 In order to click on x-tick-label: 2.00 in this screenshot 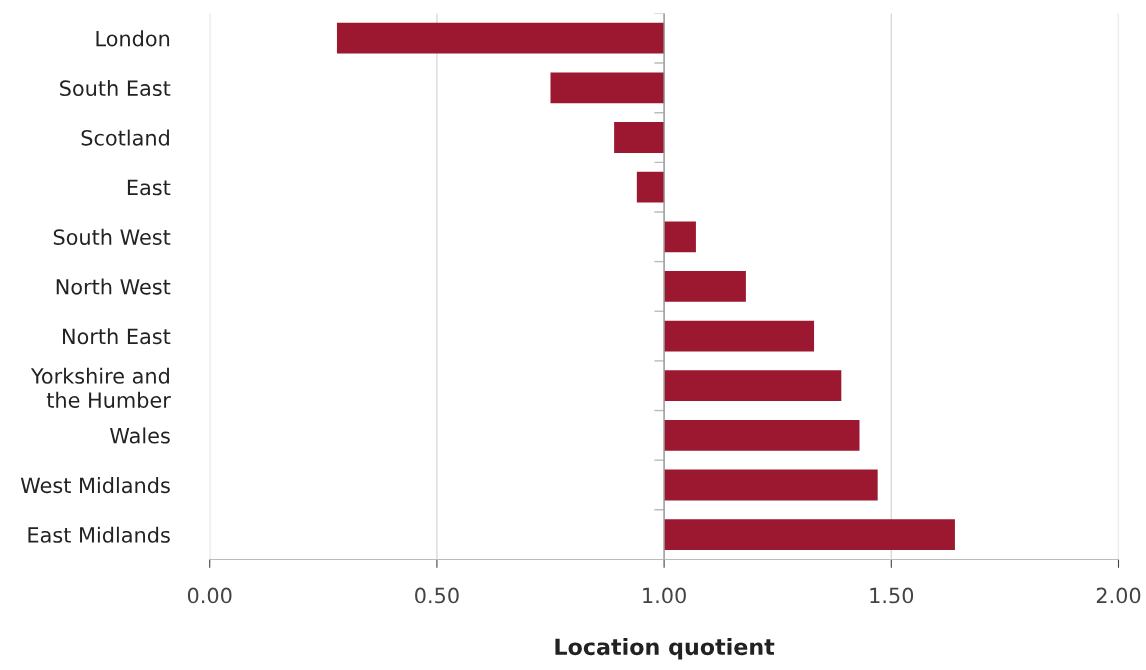, I will do `click(1118, 595)`.